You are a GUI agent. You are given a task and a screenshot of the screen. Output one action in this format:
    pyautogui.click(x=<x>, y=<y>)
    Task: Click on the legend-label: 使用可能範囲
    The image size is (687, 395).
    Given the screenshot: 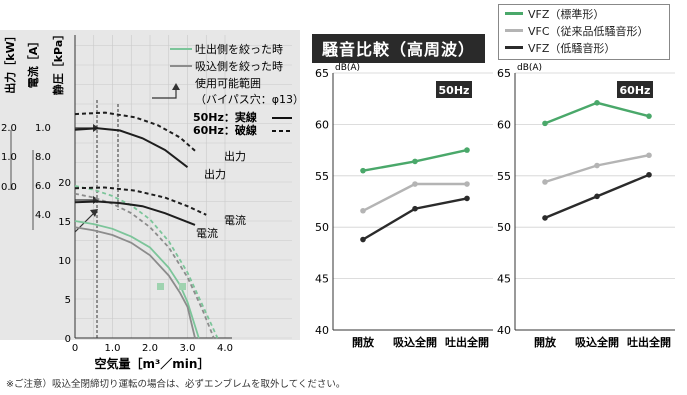 What is the action you would take?
    pyautogui.click(x=228, y=83)
    